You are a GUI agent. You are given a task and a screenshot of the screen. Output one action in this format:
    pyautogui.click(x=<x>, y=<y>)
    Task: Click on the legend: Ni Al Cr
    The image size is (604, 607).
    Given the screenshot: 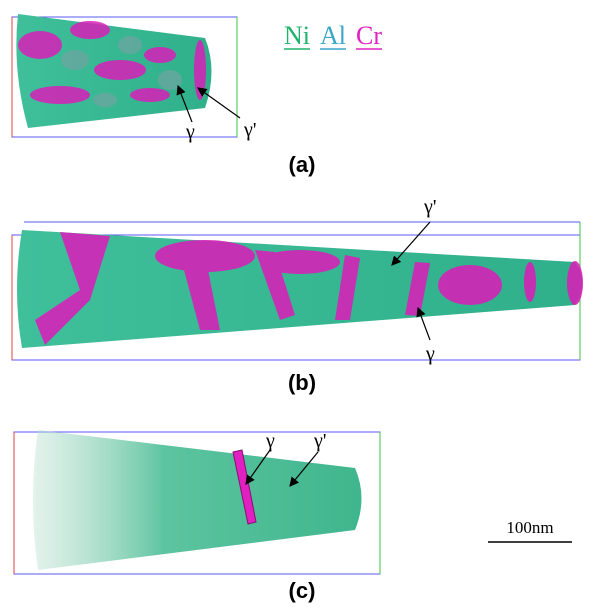 What is the action you would take?
    pyautogui.click(x=333, y=35)
    